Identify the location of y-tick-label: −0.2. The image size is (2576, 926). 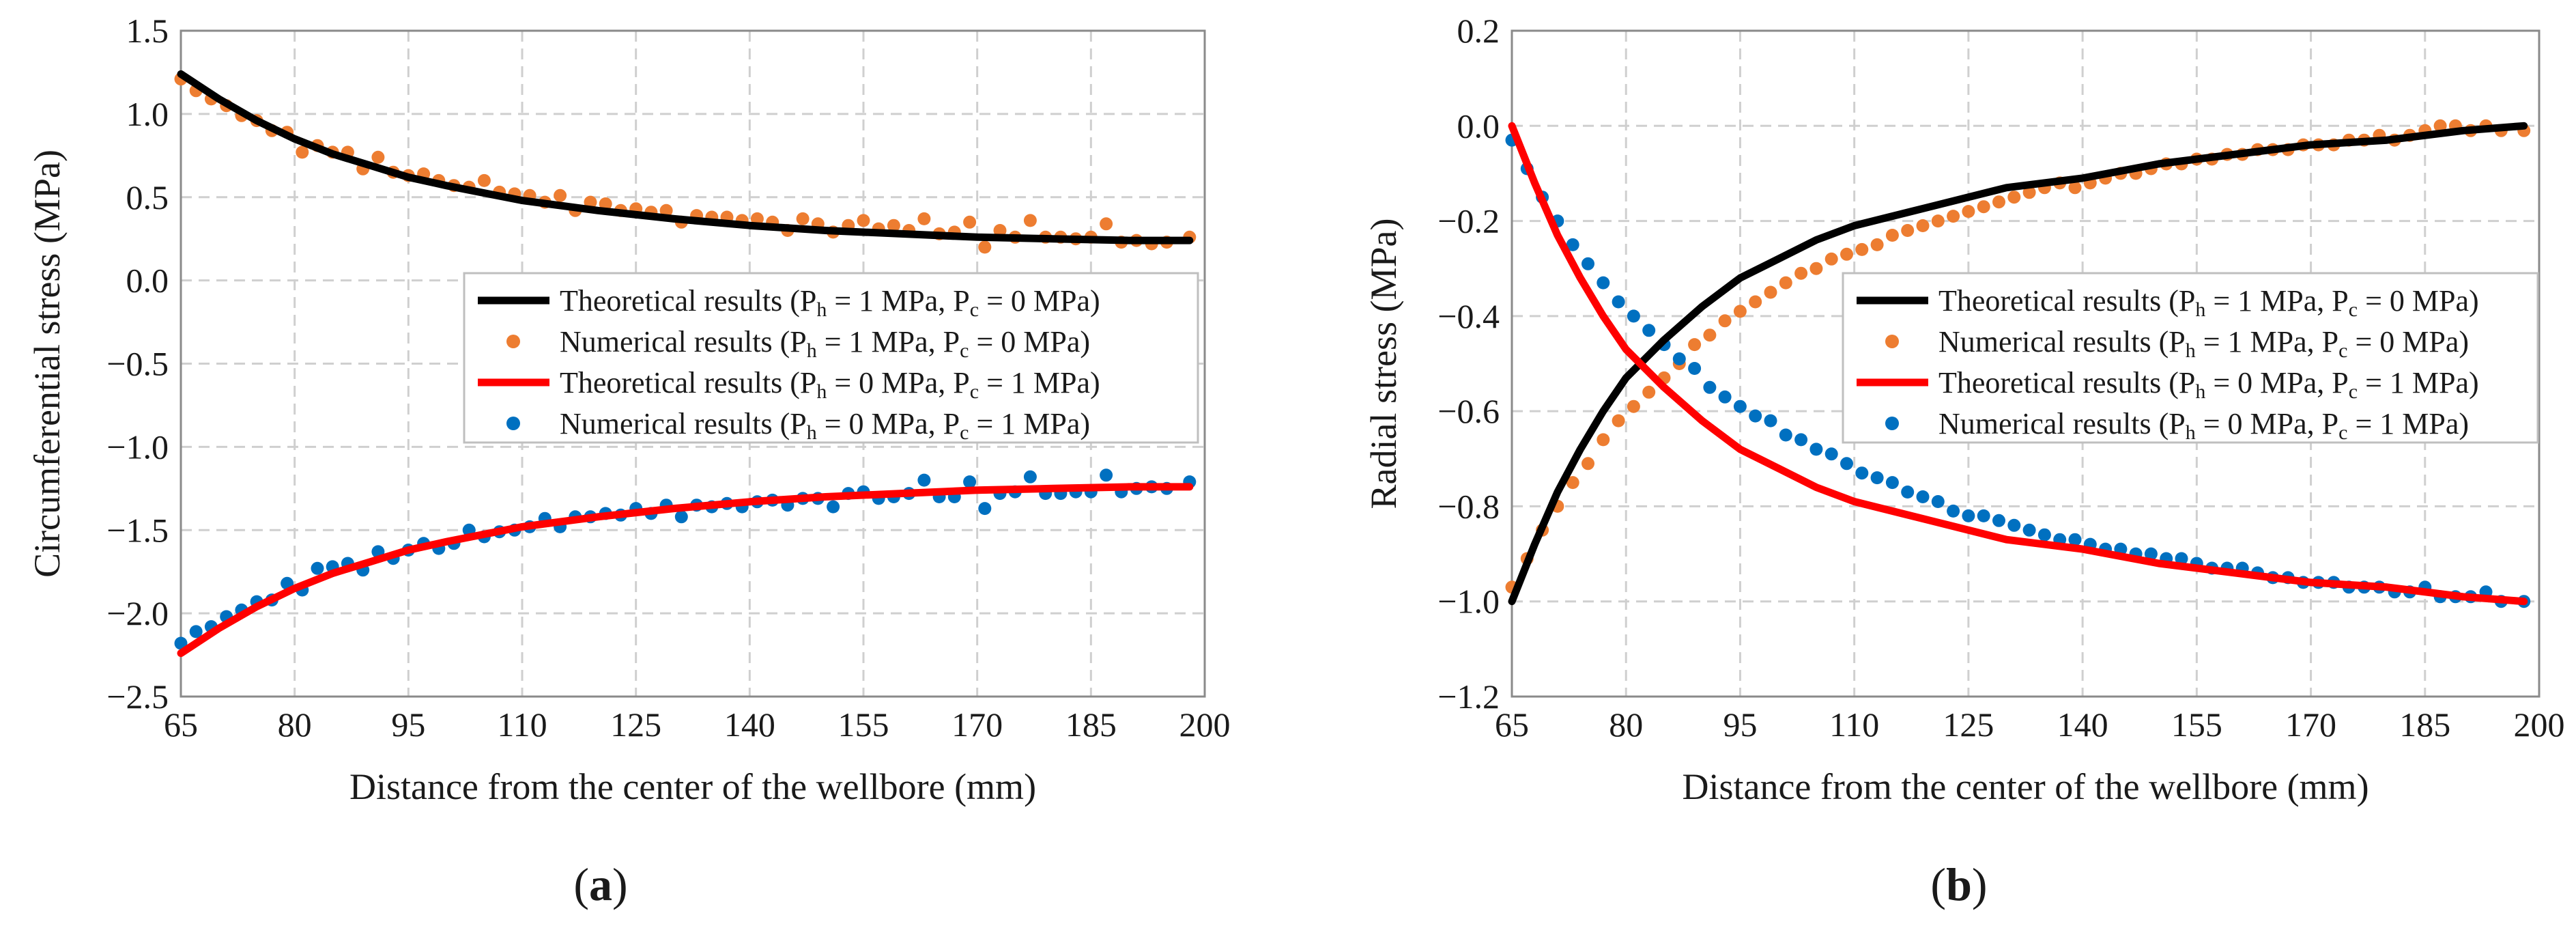
(1468, 221).